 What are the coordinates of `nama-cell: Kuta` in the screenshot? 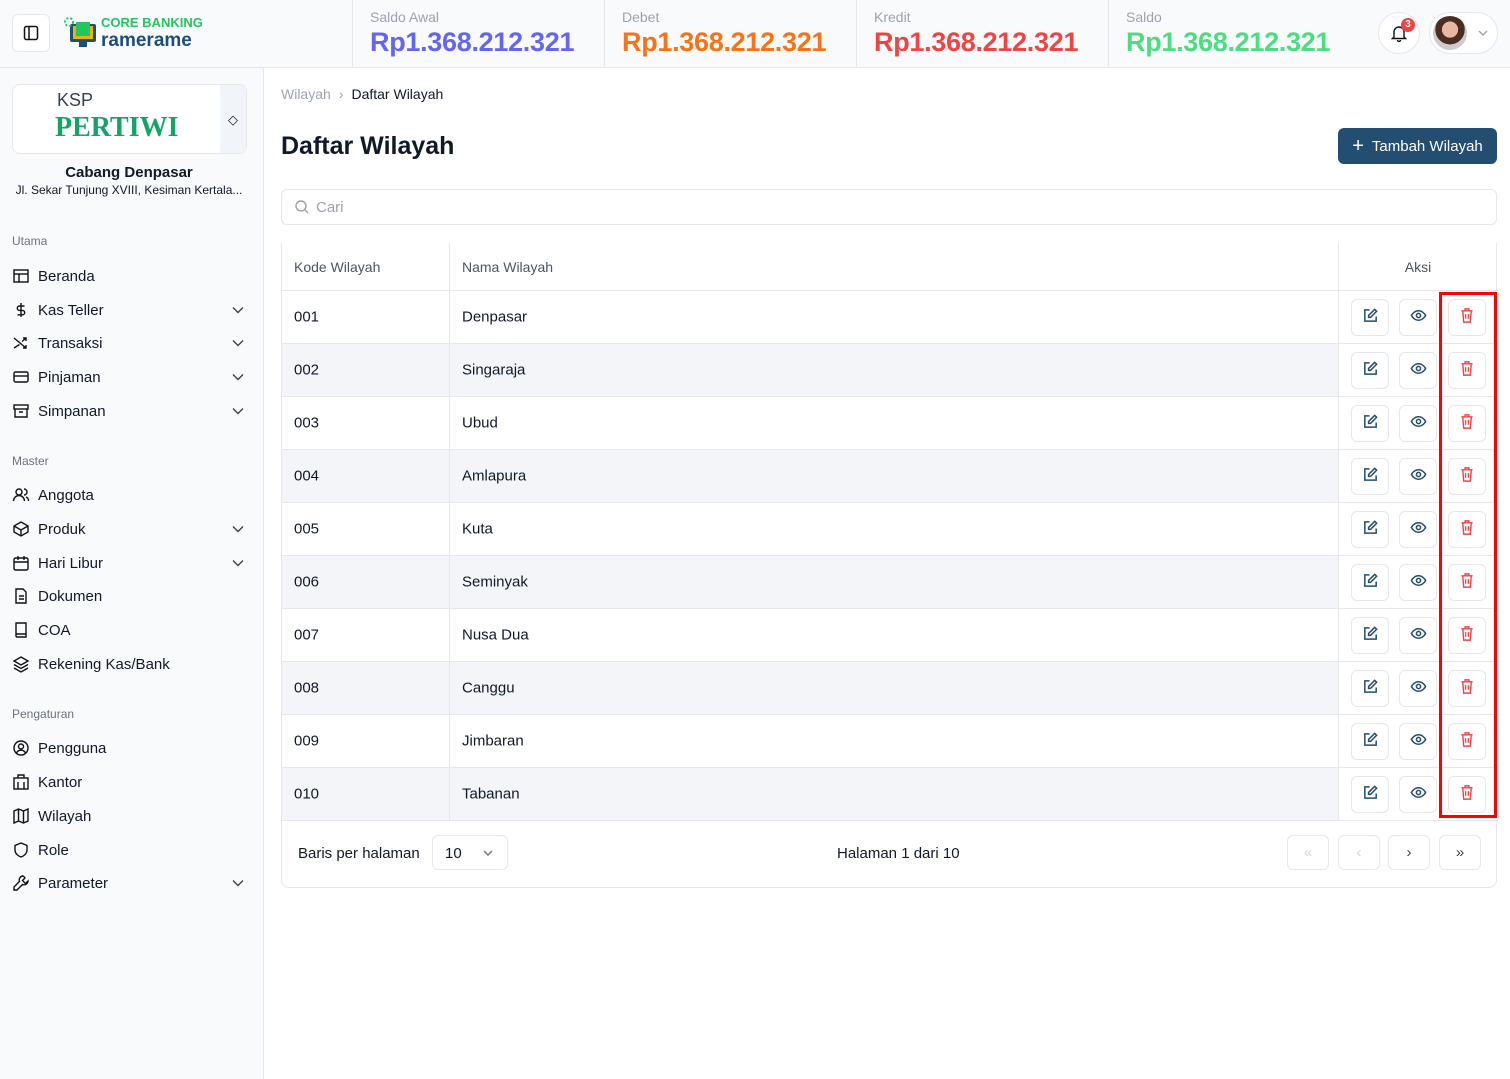 It's located at (477, 529).